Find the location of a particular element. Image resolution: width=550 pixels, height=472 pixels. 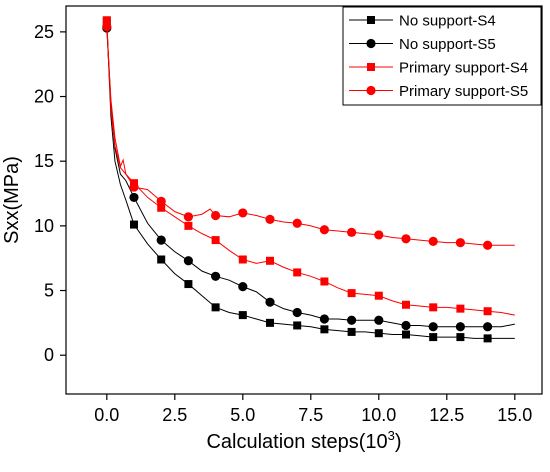

y-axis-label: Sxx(MPa) is located at coordinates (12, 200).